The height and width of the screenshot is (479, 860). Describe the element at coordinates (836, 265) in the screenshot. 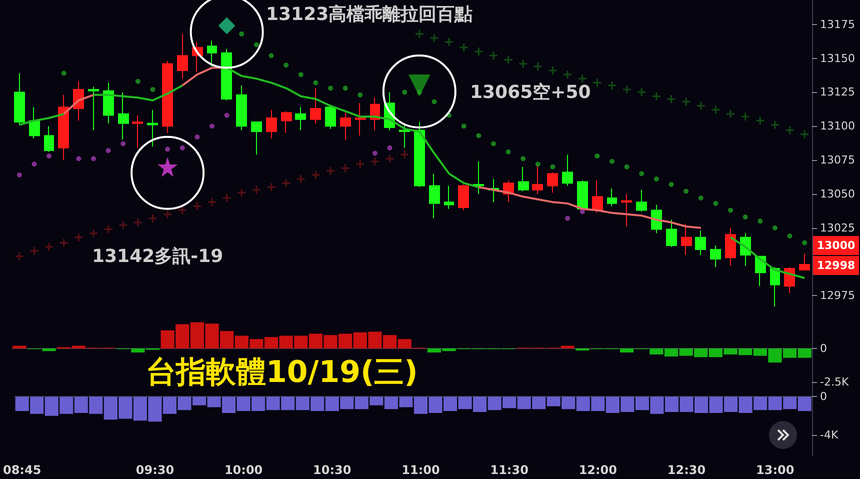

I see `text: 12998` at that location.